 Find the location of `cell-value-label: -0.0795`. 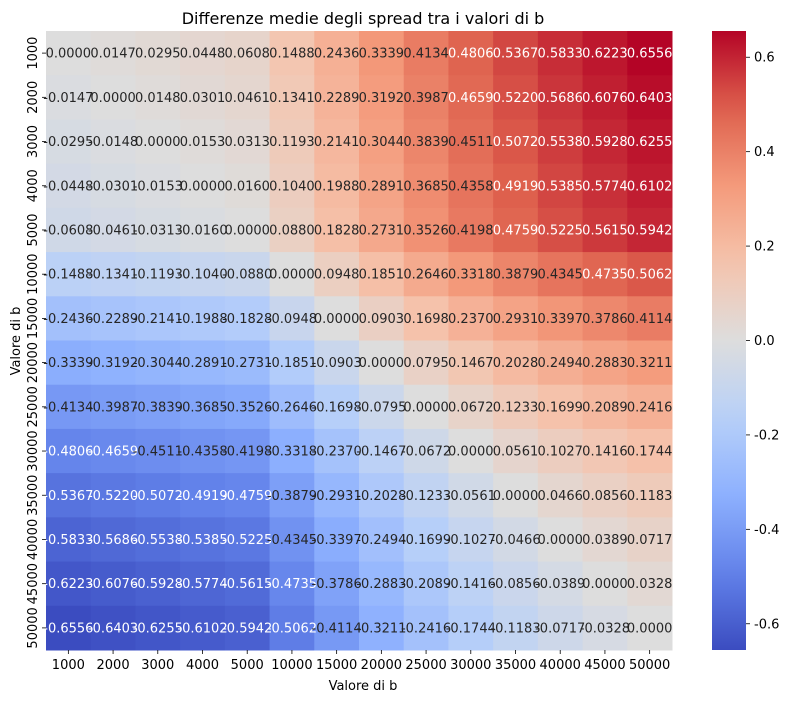

cell-value-label: -0.0795 is located at coordinates (381, 407).